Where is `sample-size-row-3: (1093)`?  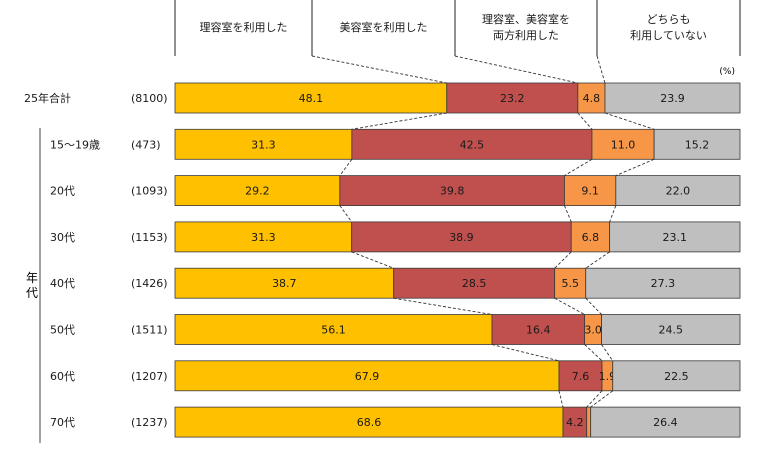
sample-size-row-3: (1093) is located at coordinates (149, 191).